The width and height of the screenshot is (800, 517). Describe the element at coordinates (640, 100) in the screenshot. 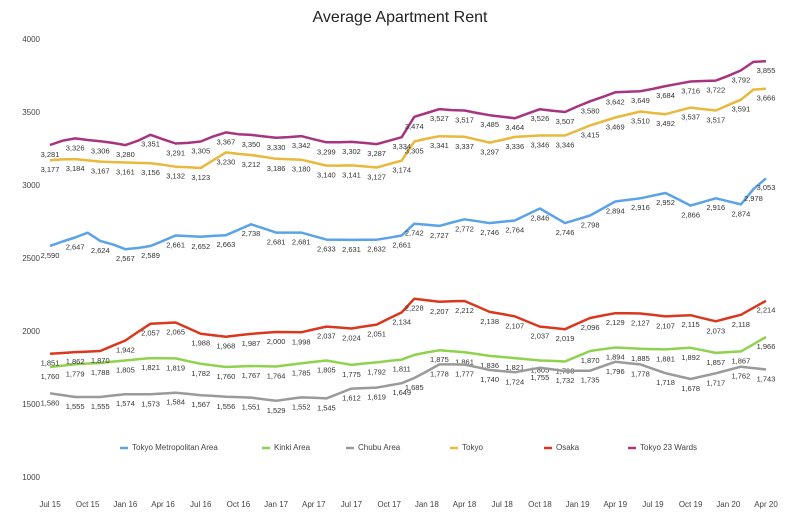

I see `data-label: 3,649` at that location.